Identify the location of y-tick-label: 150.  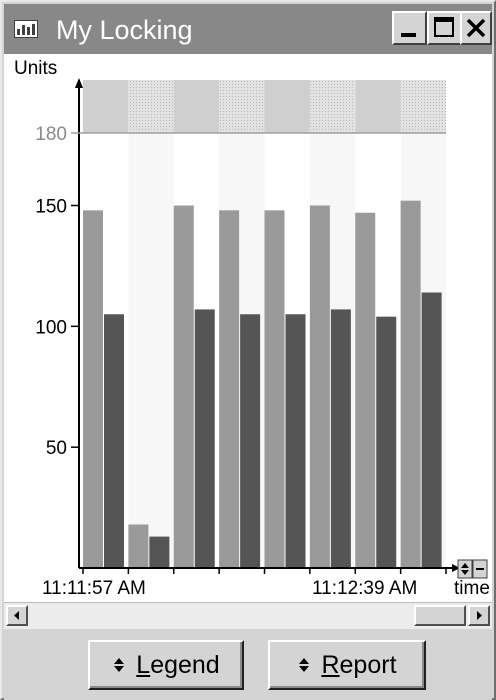
(51, 207).